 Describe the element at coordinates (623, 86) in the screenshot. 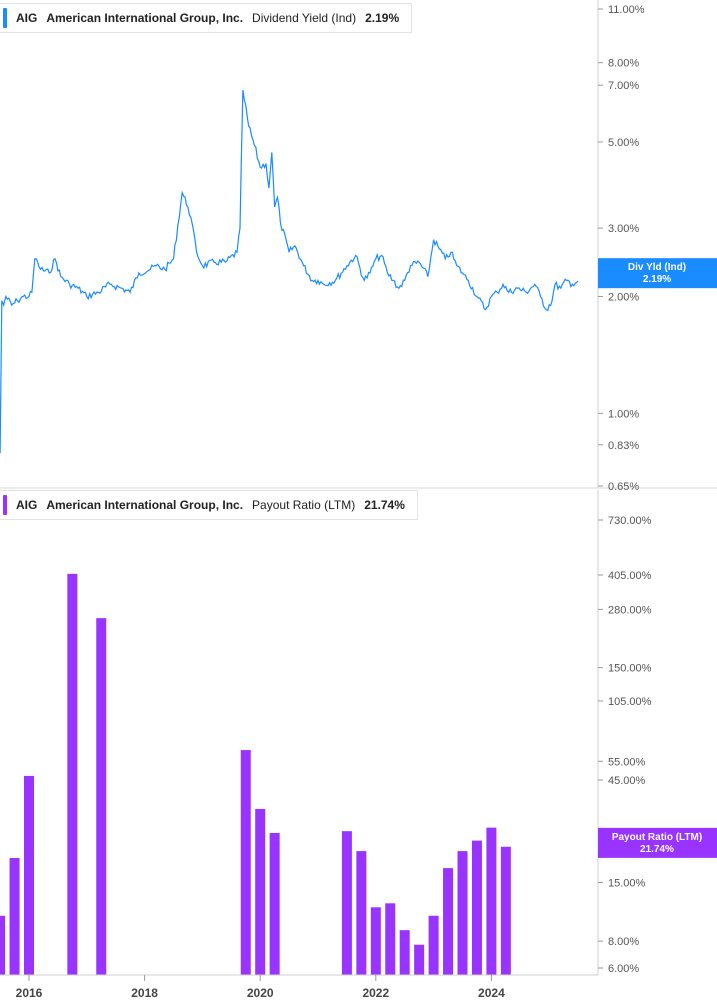

I see `y-tick-label: 7.00%` at that location.